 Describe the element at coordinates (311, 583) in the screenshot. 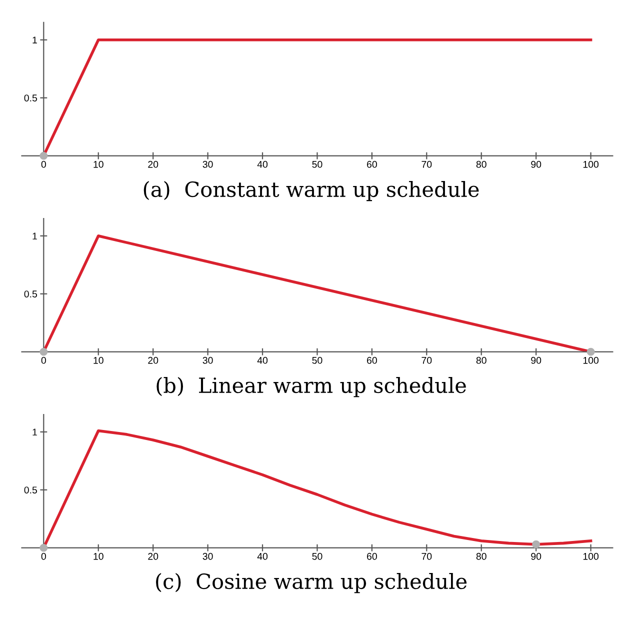

I see `x-axis-title: (c) Cosine warm up schedule` at that location.